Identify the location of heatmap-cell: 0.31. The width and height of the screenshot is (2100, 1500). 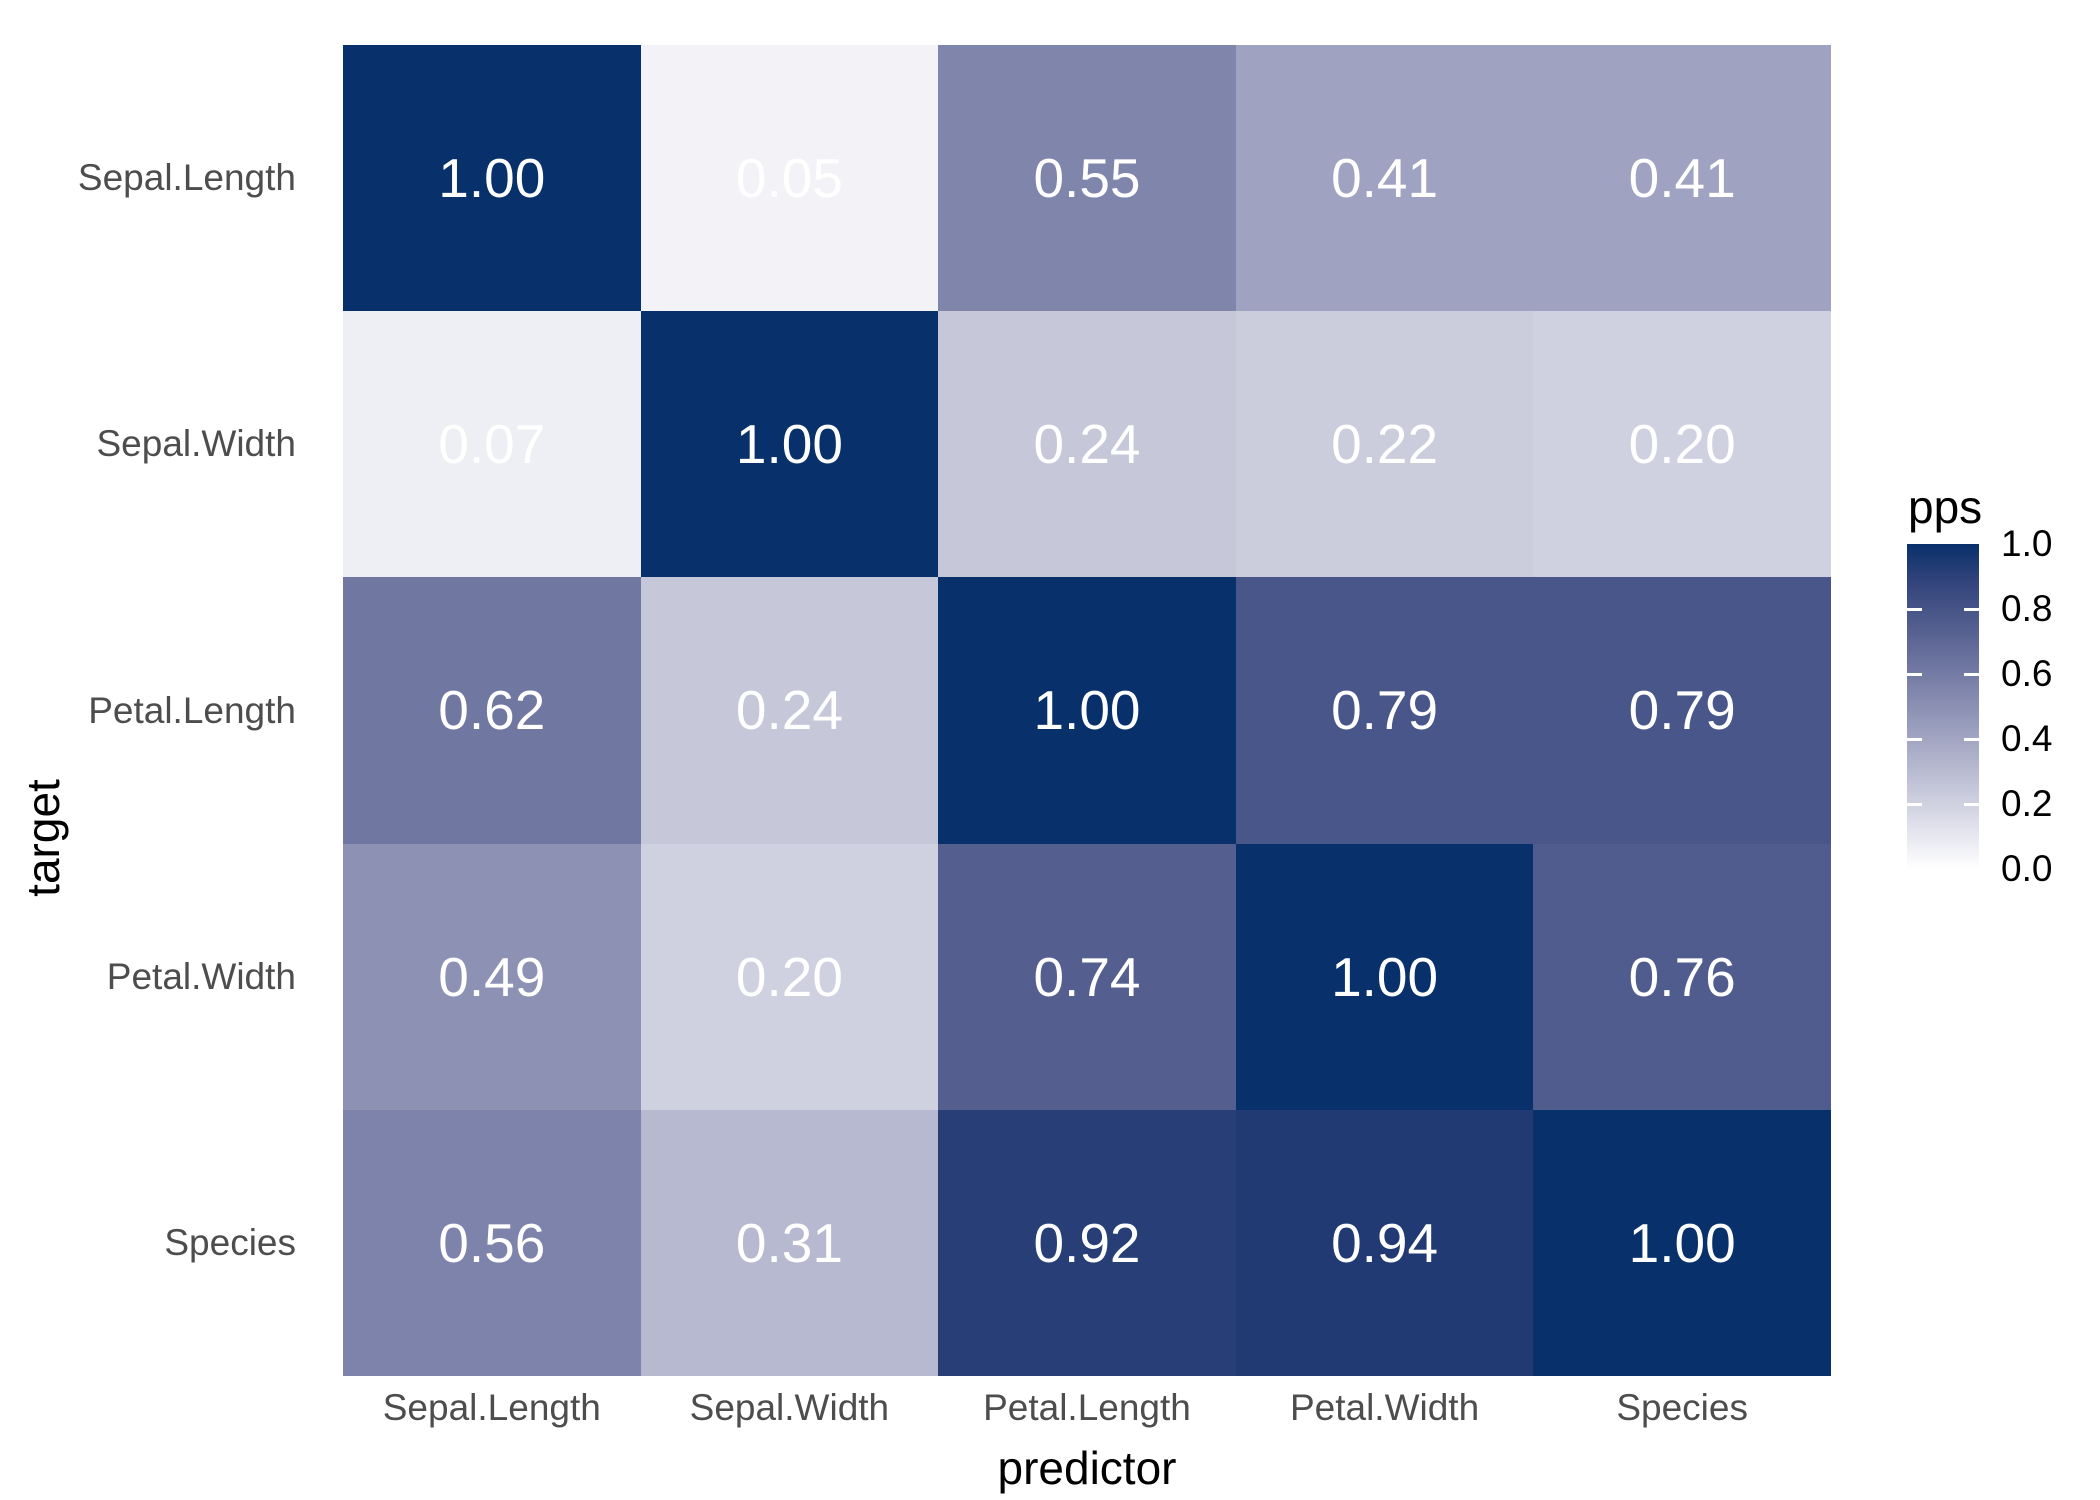
(789, 1242).